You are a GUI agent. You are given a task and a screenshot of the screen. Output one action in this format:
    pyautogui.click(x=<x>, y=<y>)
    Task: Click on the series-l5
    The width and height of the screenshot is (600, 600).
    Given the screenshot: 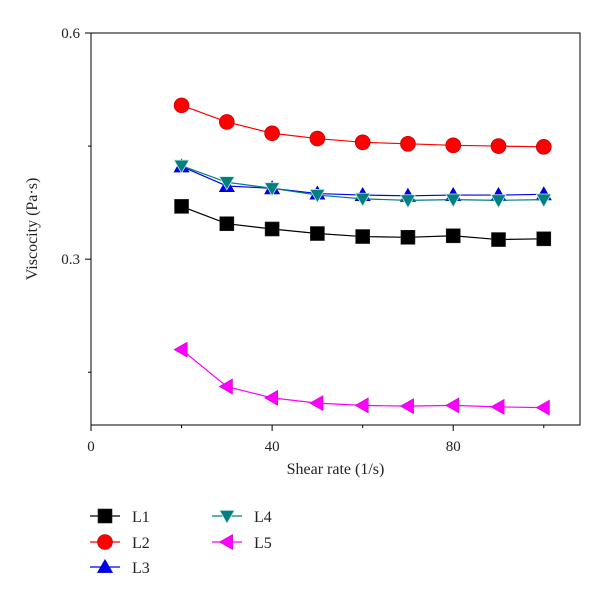 What is the action you would take?
    pyautogui.click(x=361, y=378)
    